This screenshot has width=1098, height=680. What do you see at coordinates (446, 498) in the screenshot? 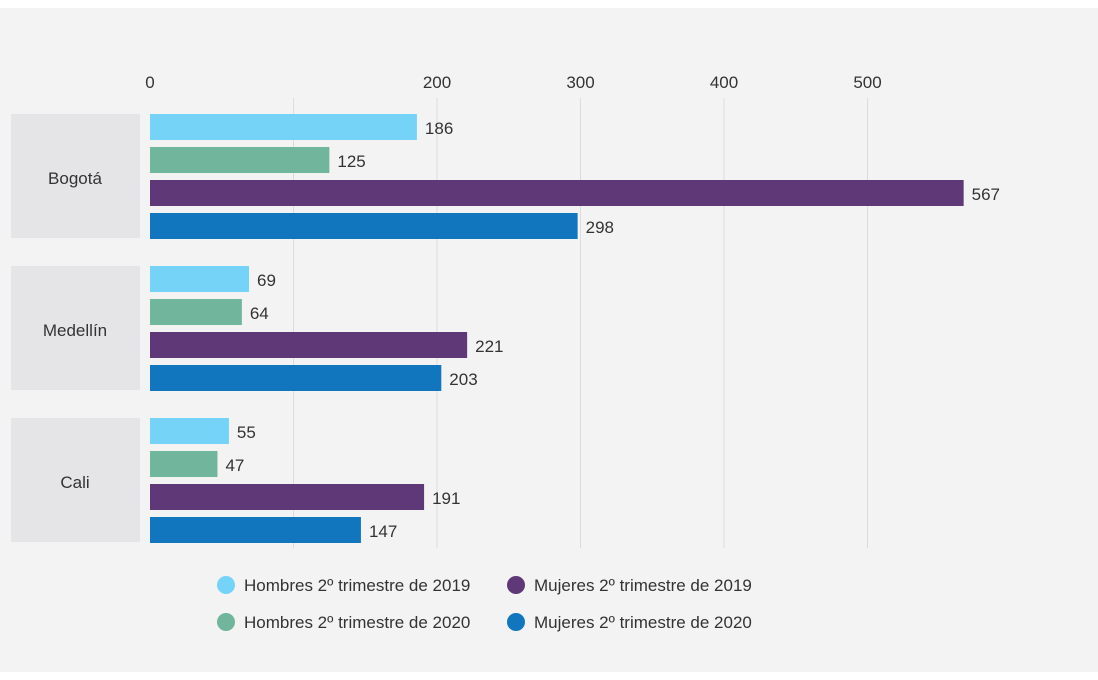
I see `data-label: 191` at bounding box center [446, 498].